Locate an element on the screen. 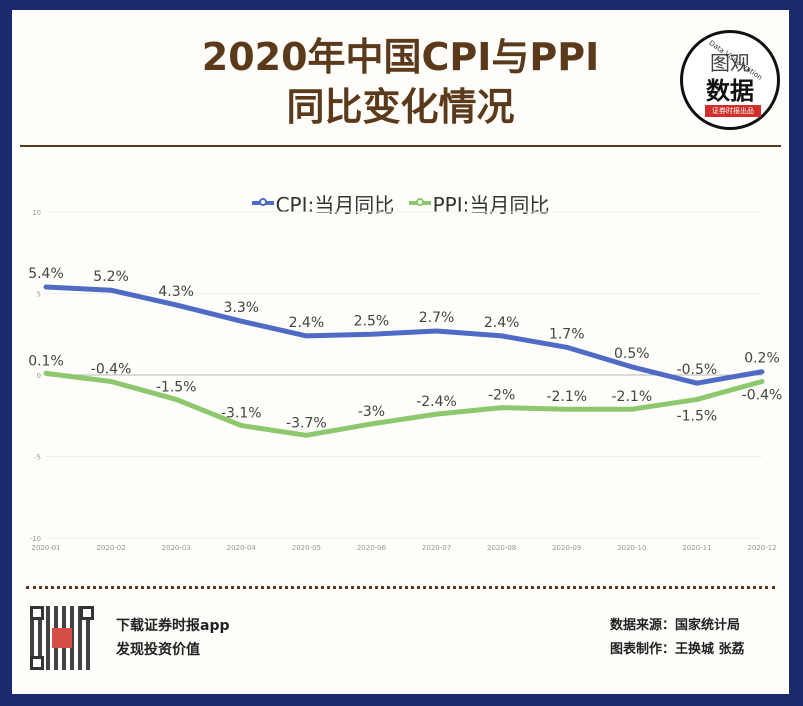 The height and width of the screenshot is (706, 803). x-tick-label: 2020-12 is located at coordinates (761, 548).